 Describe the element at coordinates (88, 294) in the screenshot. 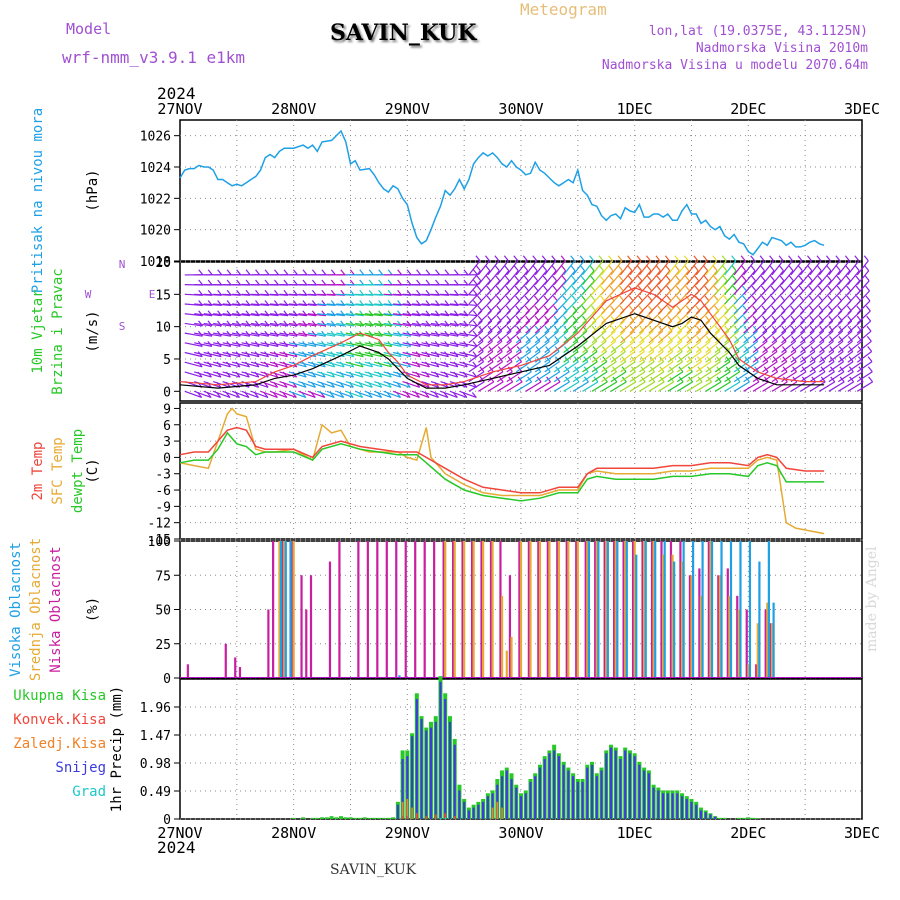

I see `compass-w: W` at that location.